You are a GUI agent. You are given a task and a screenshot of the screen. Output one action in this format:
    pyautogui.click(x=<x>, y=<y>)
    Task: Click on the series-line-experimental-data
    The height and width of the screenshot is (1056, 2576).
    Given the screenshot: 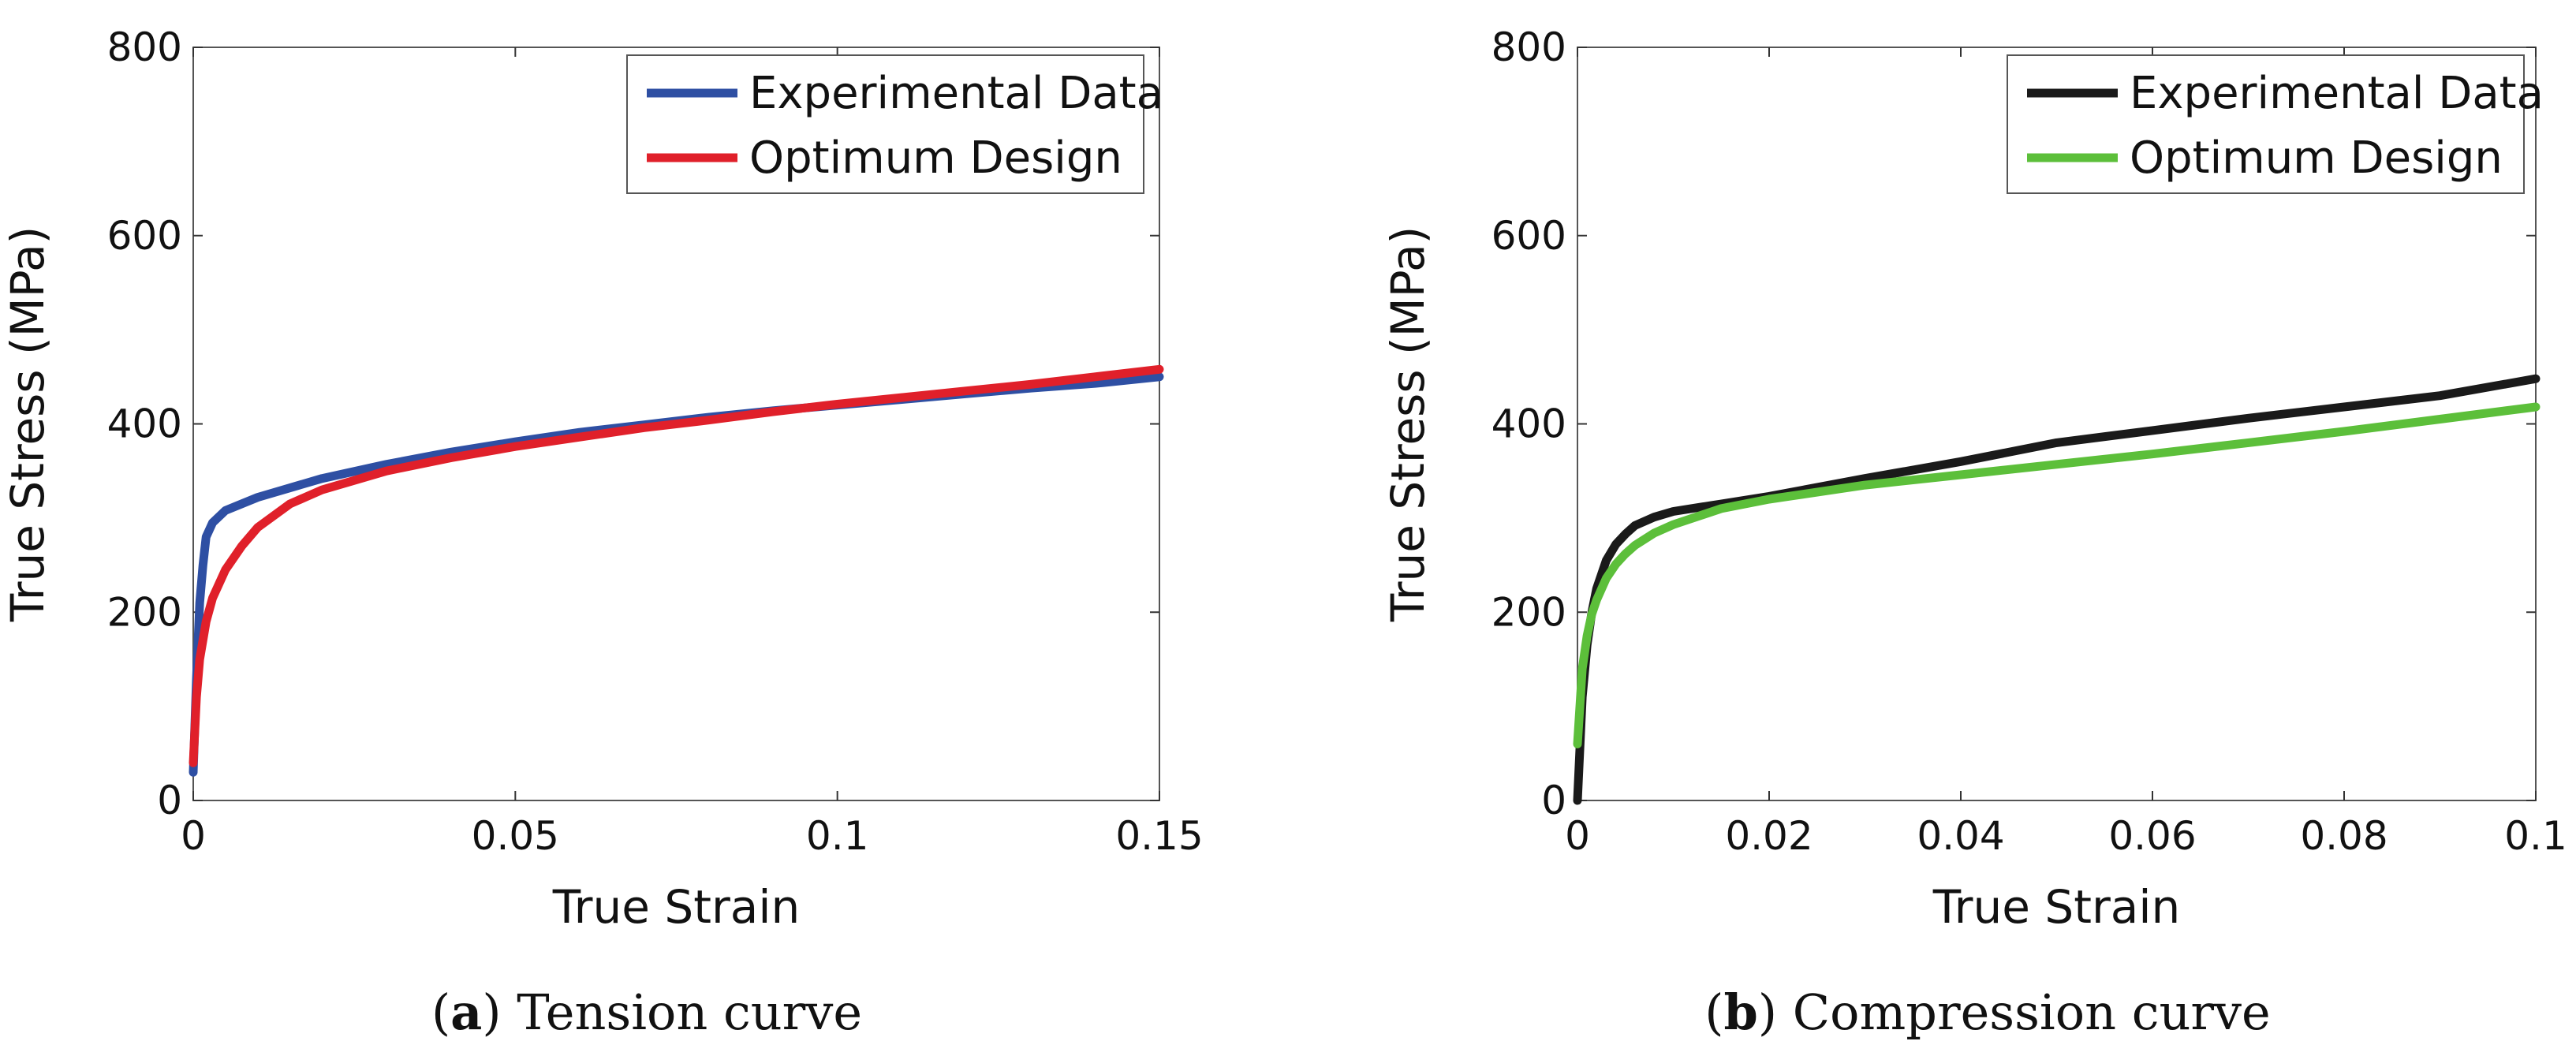 What is the action you would take?
    pyautogui.click(x=676, y=574)
    